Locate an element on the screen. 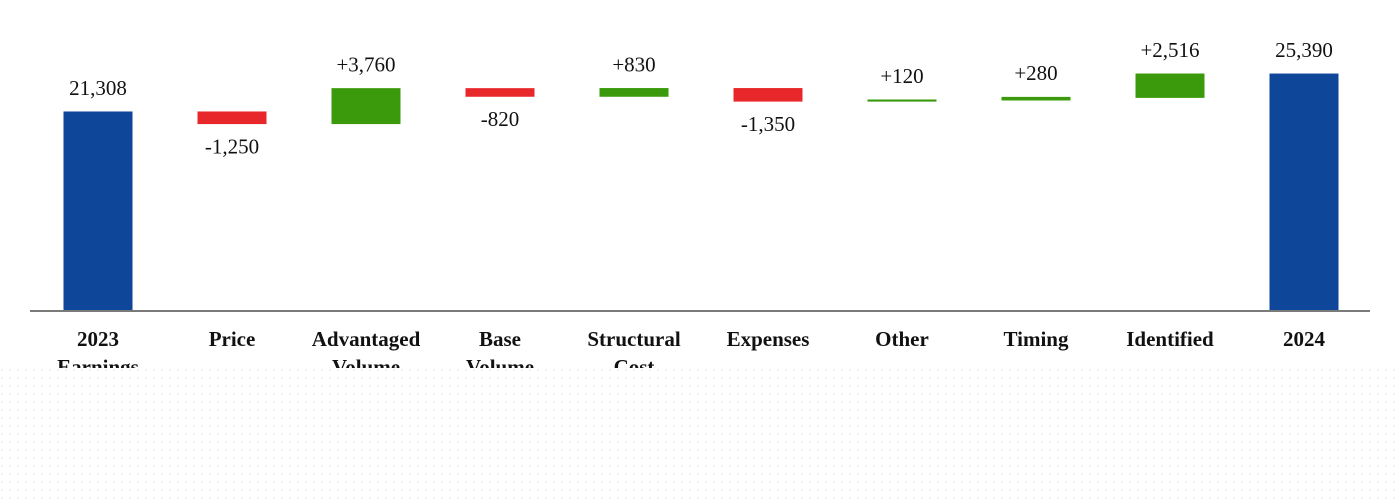 This screenshot has width=1400, height=500. category-label: Timing is located at coordinates (1036, 339).